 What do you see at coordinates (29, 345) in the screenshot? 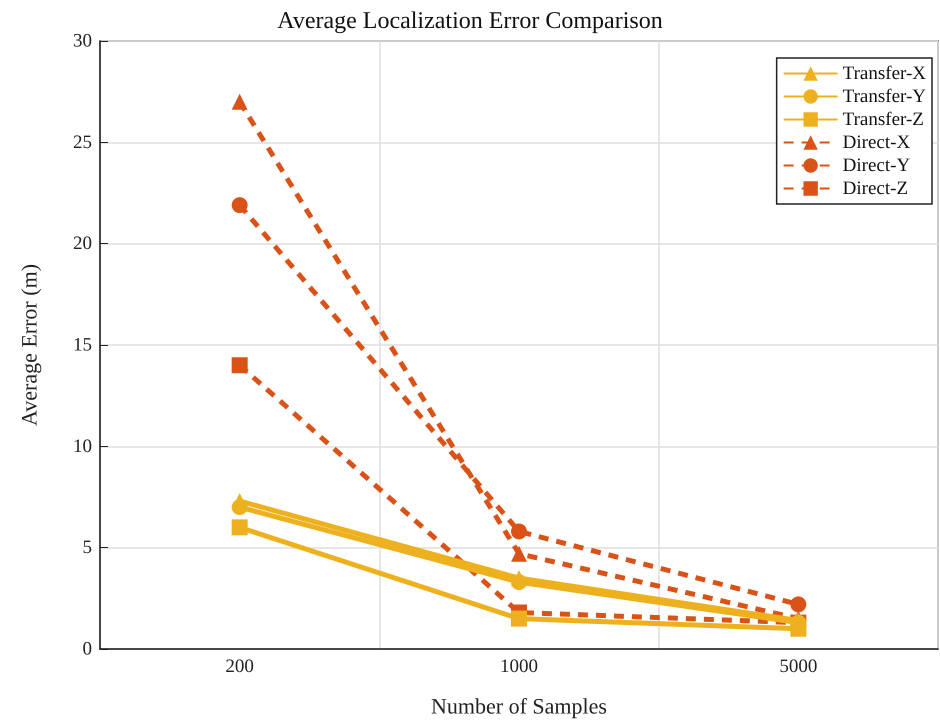
I see `y-axis-title: Average Error (m)` at bounding box center [29, 345].